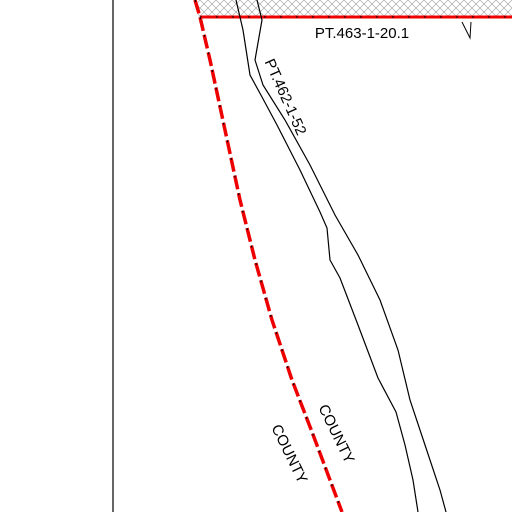 The image size is (512, 512). What do you see at coordinates (362, 33) in the screenshot?
I see `parcel-label: PT.463-1-20.1` at bounding box center [362, 33].